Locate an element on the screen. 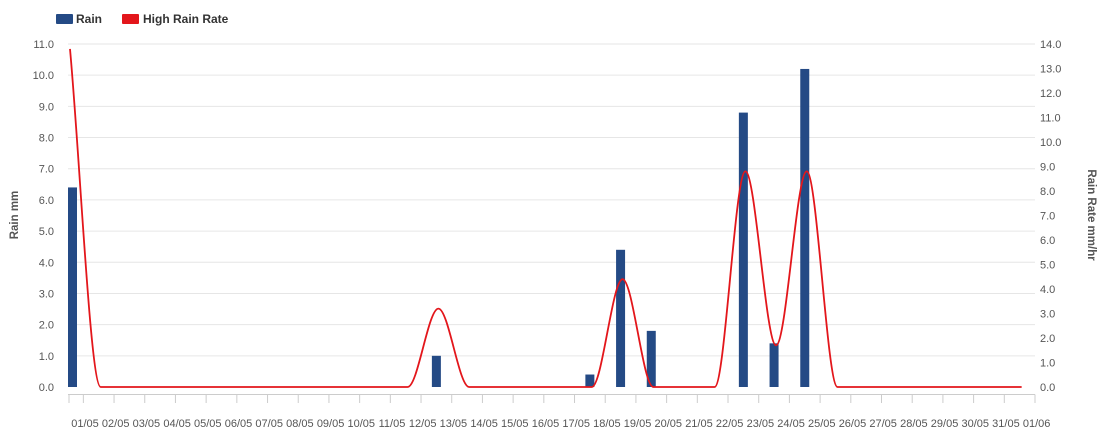  legend-item-high-rain-rate: High Rain Rate is located at coordinates (175, 19).